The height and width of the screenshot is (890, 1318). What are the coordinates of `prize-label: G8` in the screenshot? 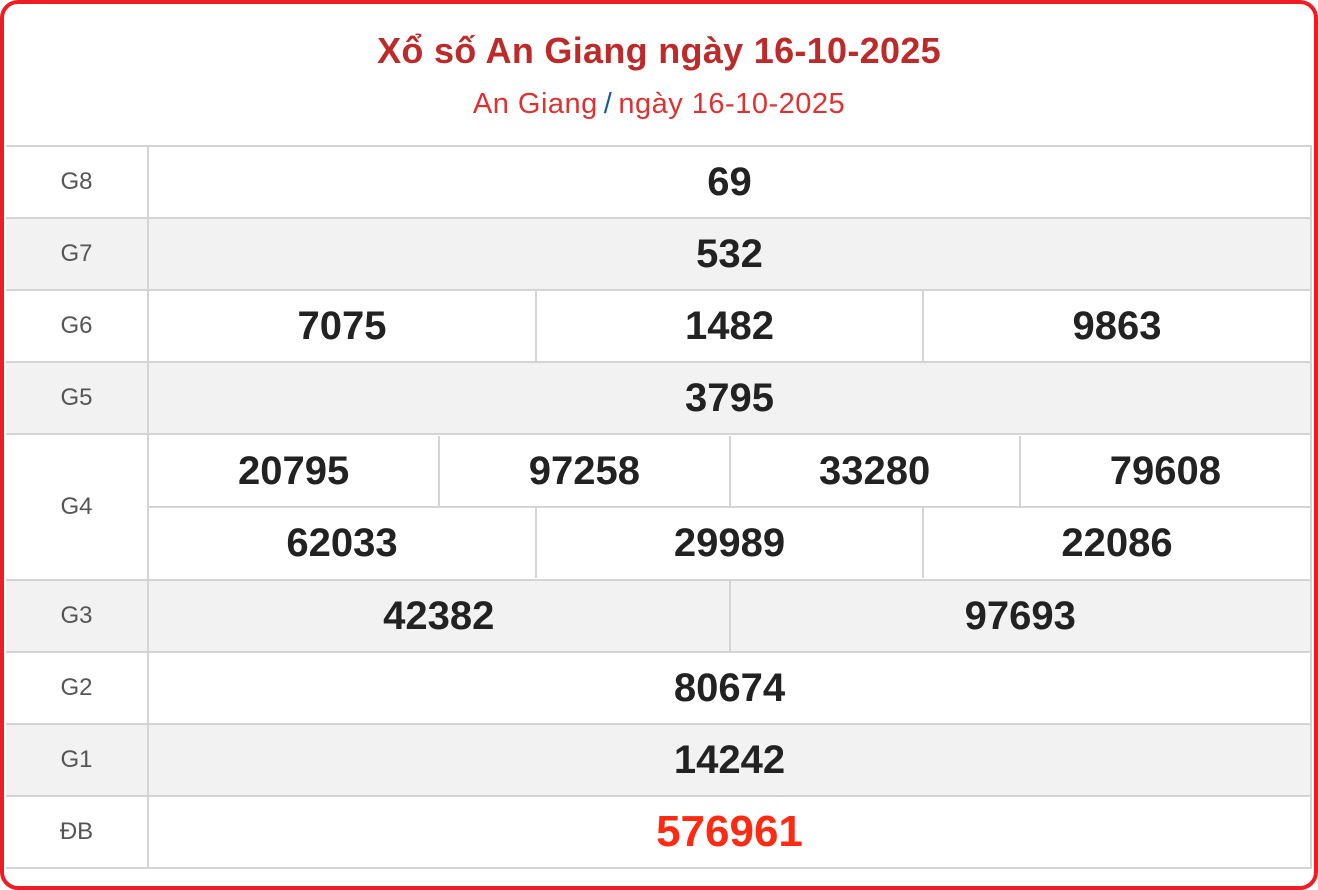 It's located at (77, 182).